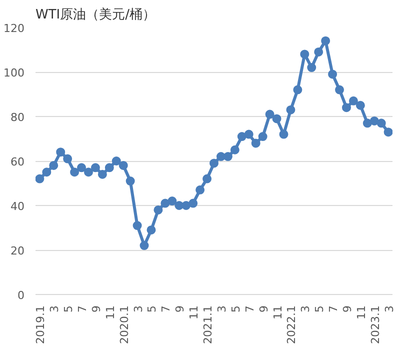 The height and width of the screenshot is (348, 406). Describe the element at coordinates (208, 324) in the screenshot. I see `x-tick-label: 2021.1` at that location.